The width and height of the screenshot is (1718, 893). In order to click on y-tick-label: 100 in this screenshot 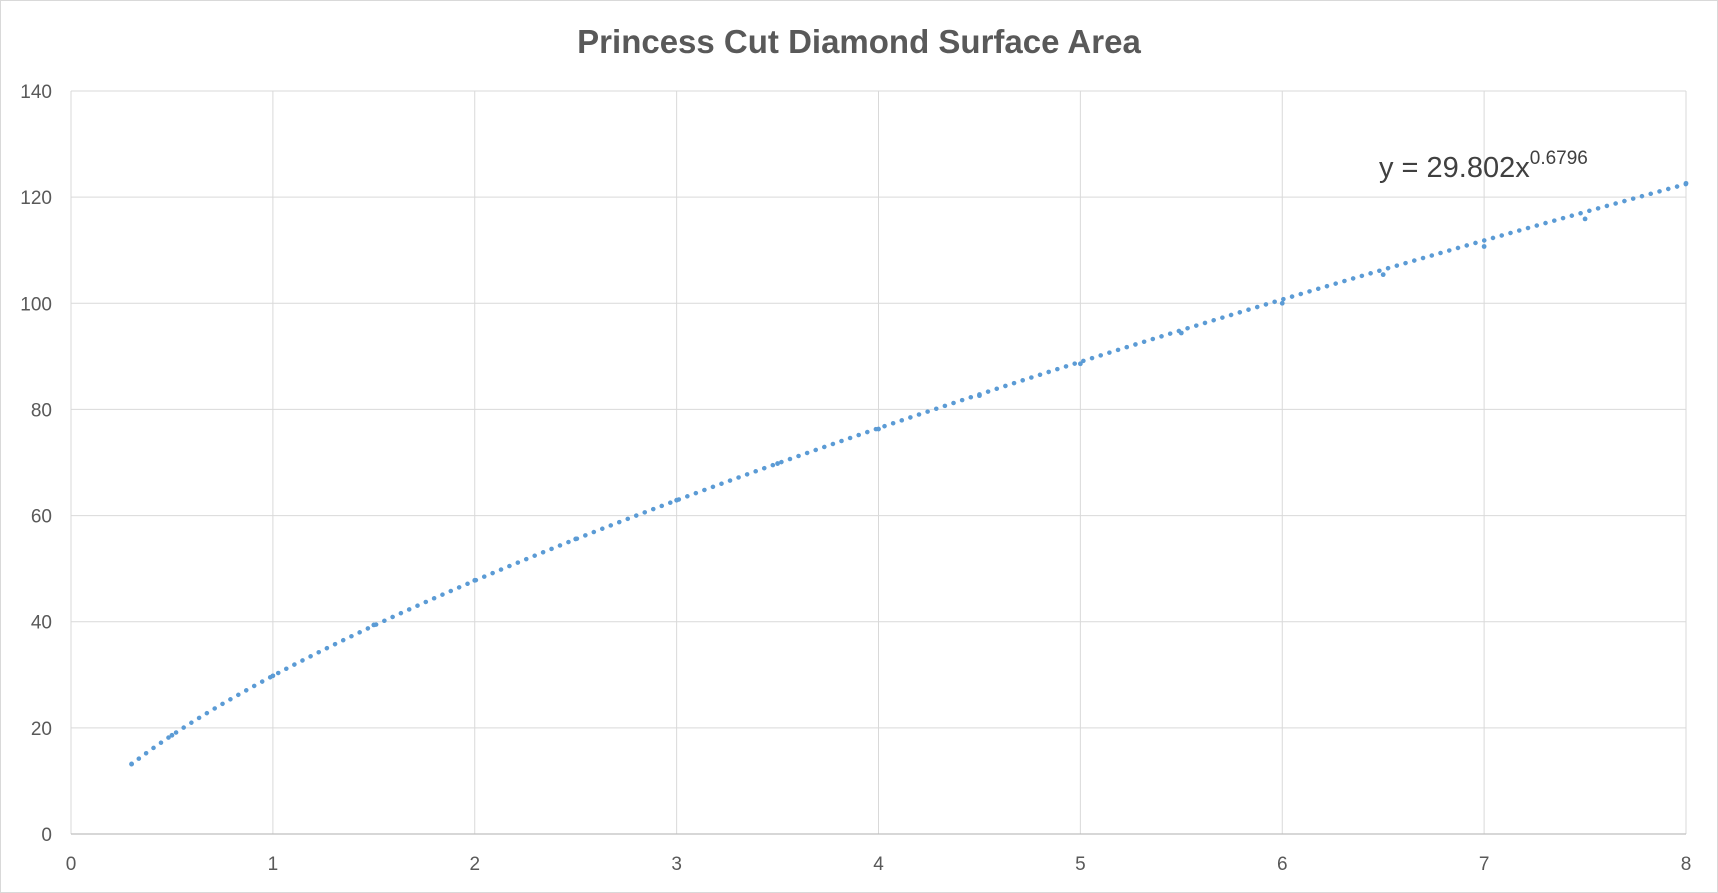, I will do `click(36, 304)`.